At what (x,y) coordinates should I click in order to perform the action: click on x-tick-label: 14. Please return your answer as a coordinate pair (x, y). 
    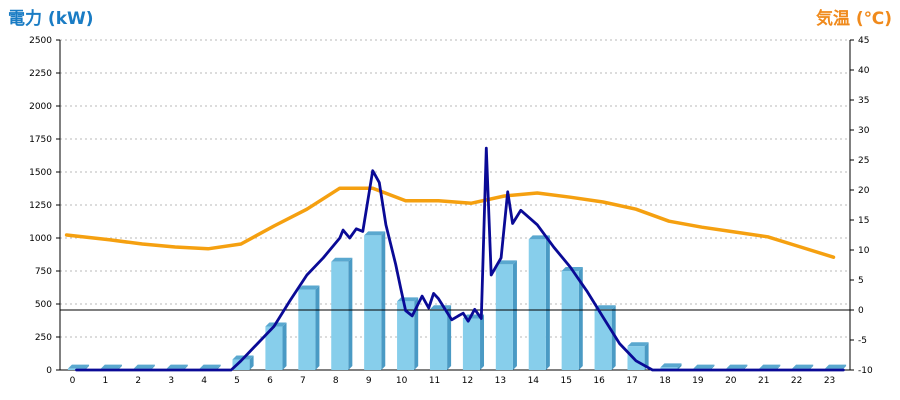
    Looking at the image, I should click on (534, 381).